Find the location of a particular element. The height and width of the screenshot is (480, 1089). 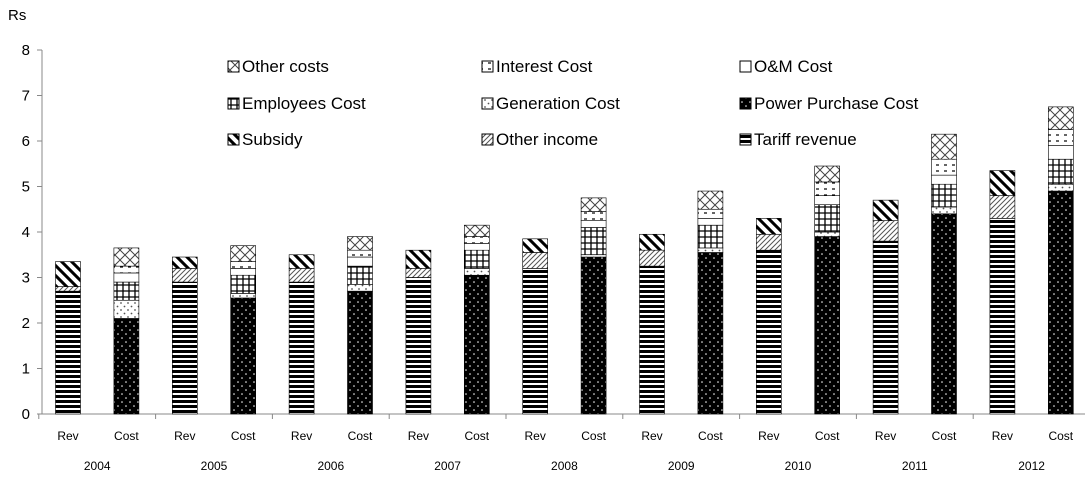

legend-label-other-costs: Other costs is located at coordinates (285, 66).